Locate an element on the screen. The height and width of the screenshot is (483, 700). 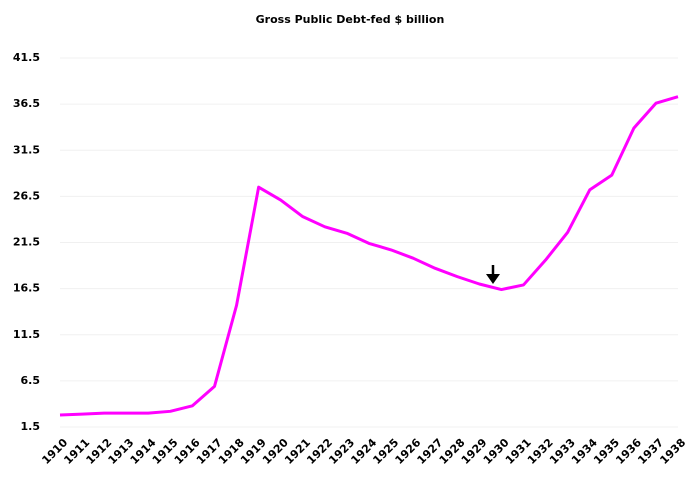
chart-title: Gross Public Debt-fed $ billion is located at coordinates (350, 19).